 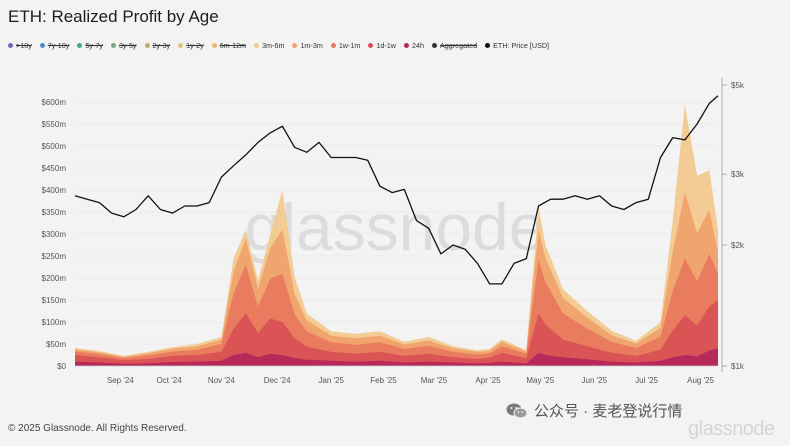 I want to click on x-tick-label: Dec '24, so click(x=277, y=380).